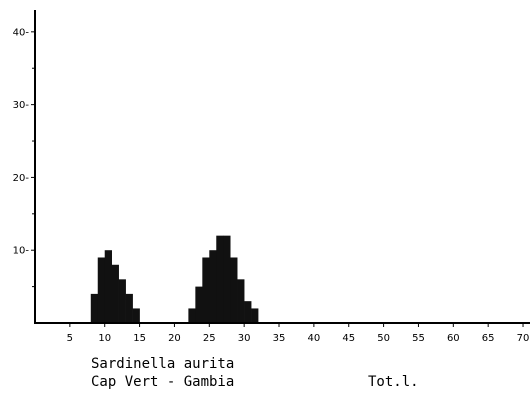 This screenshot has height=395, width=532. Describe the element at coordinates (523, 338) in the screenshot. I see `x-tick-label: 70` at that location.